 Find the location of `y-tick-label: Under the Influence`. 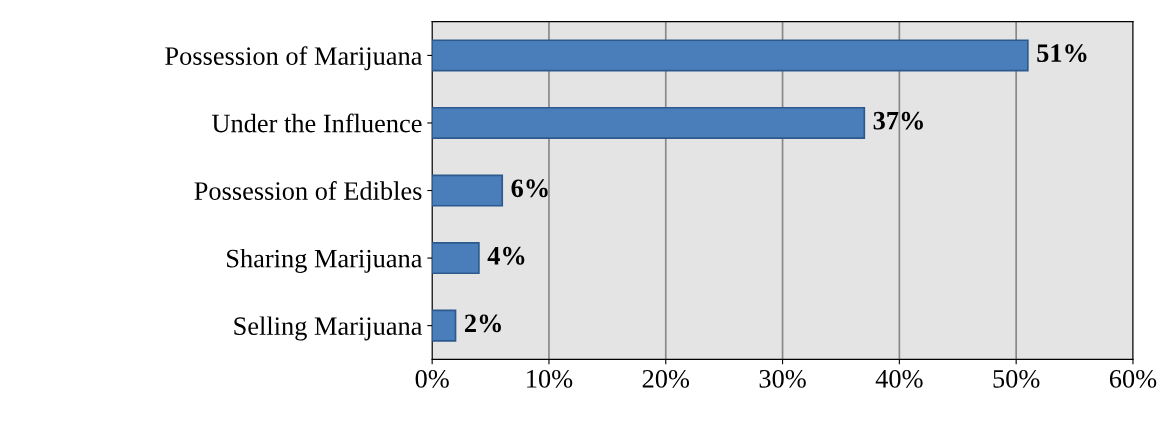

y-tick-label: Under the Influence is located at coordinates (316, 123).